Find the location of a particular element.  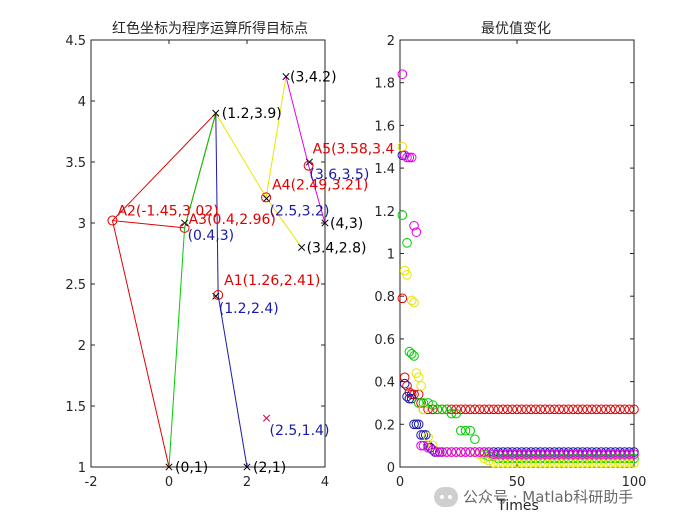

wechat-icon-eye-right is located at coordinates (450, 497).